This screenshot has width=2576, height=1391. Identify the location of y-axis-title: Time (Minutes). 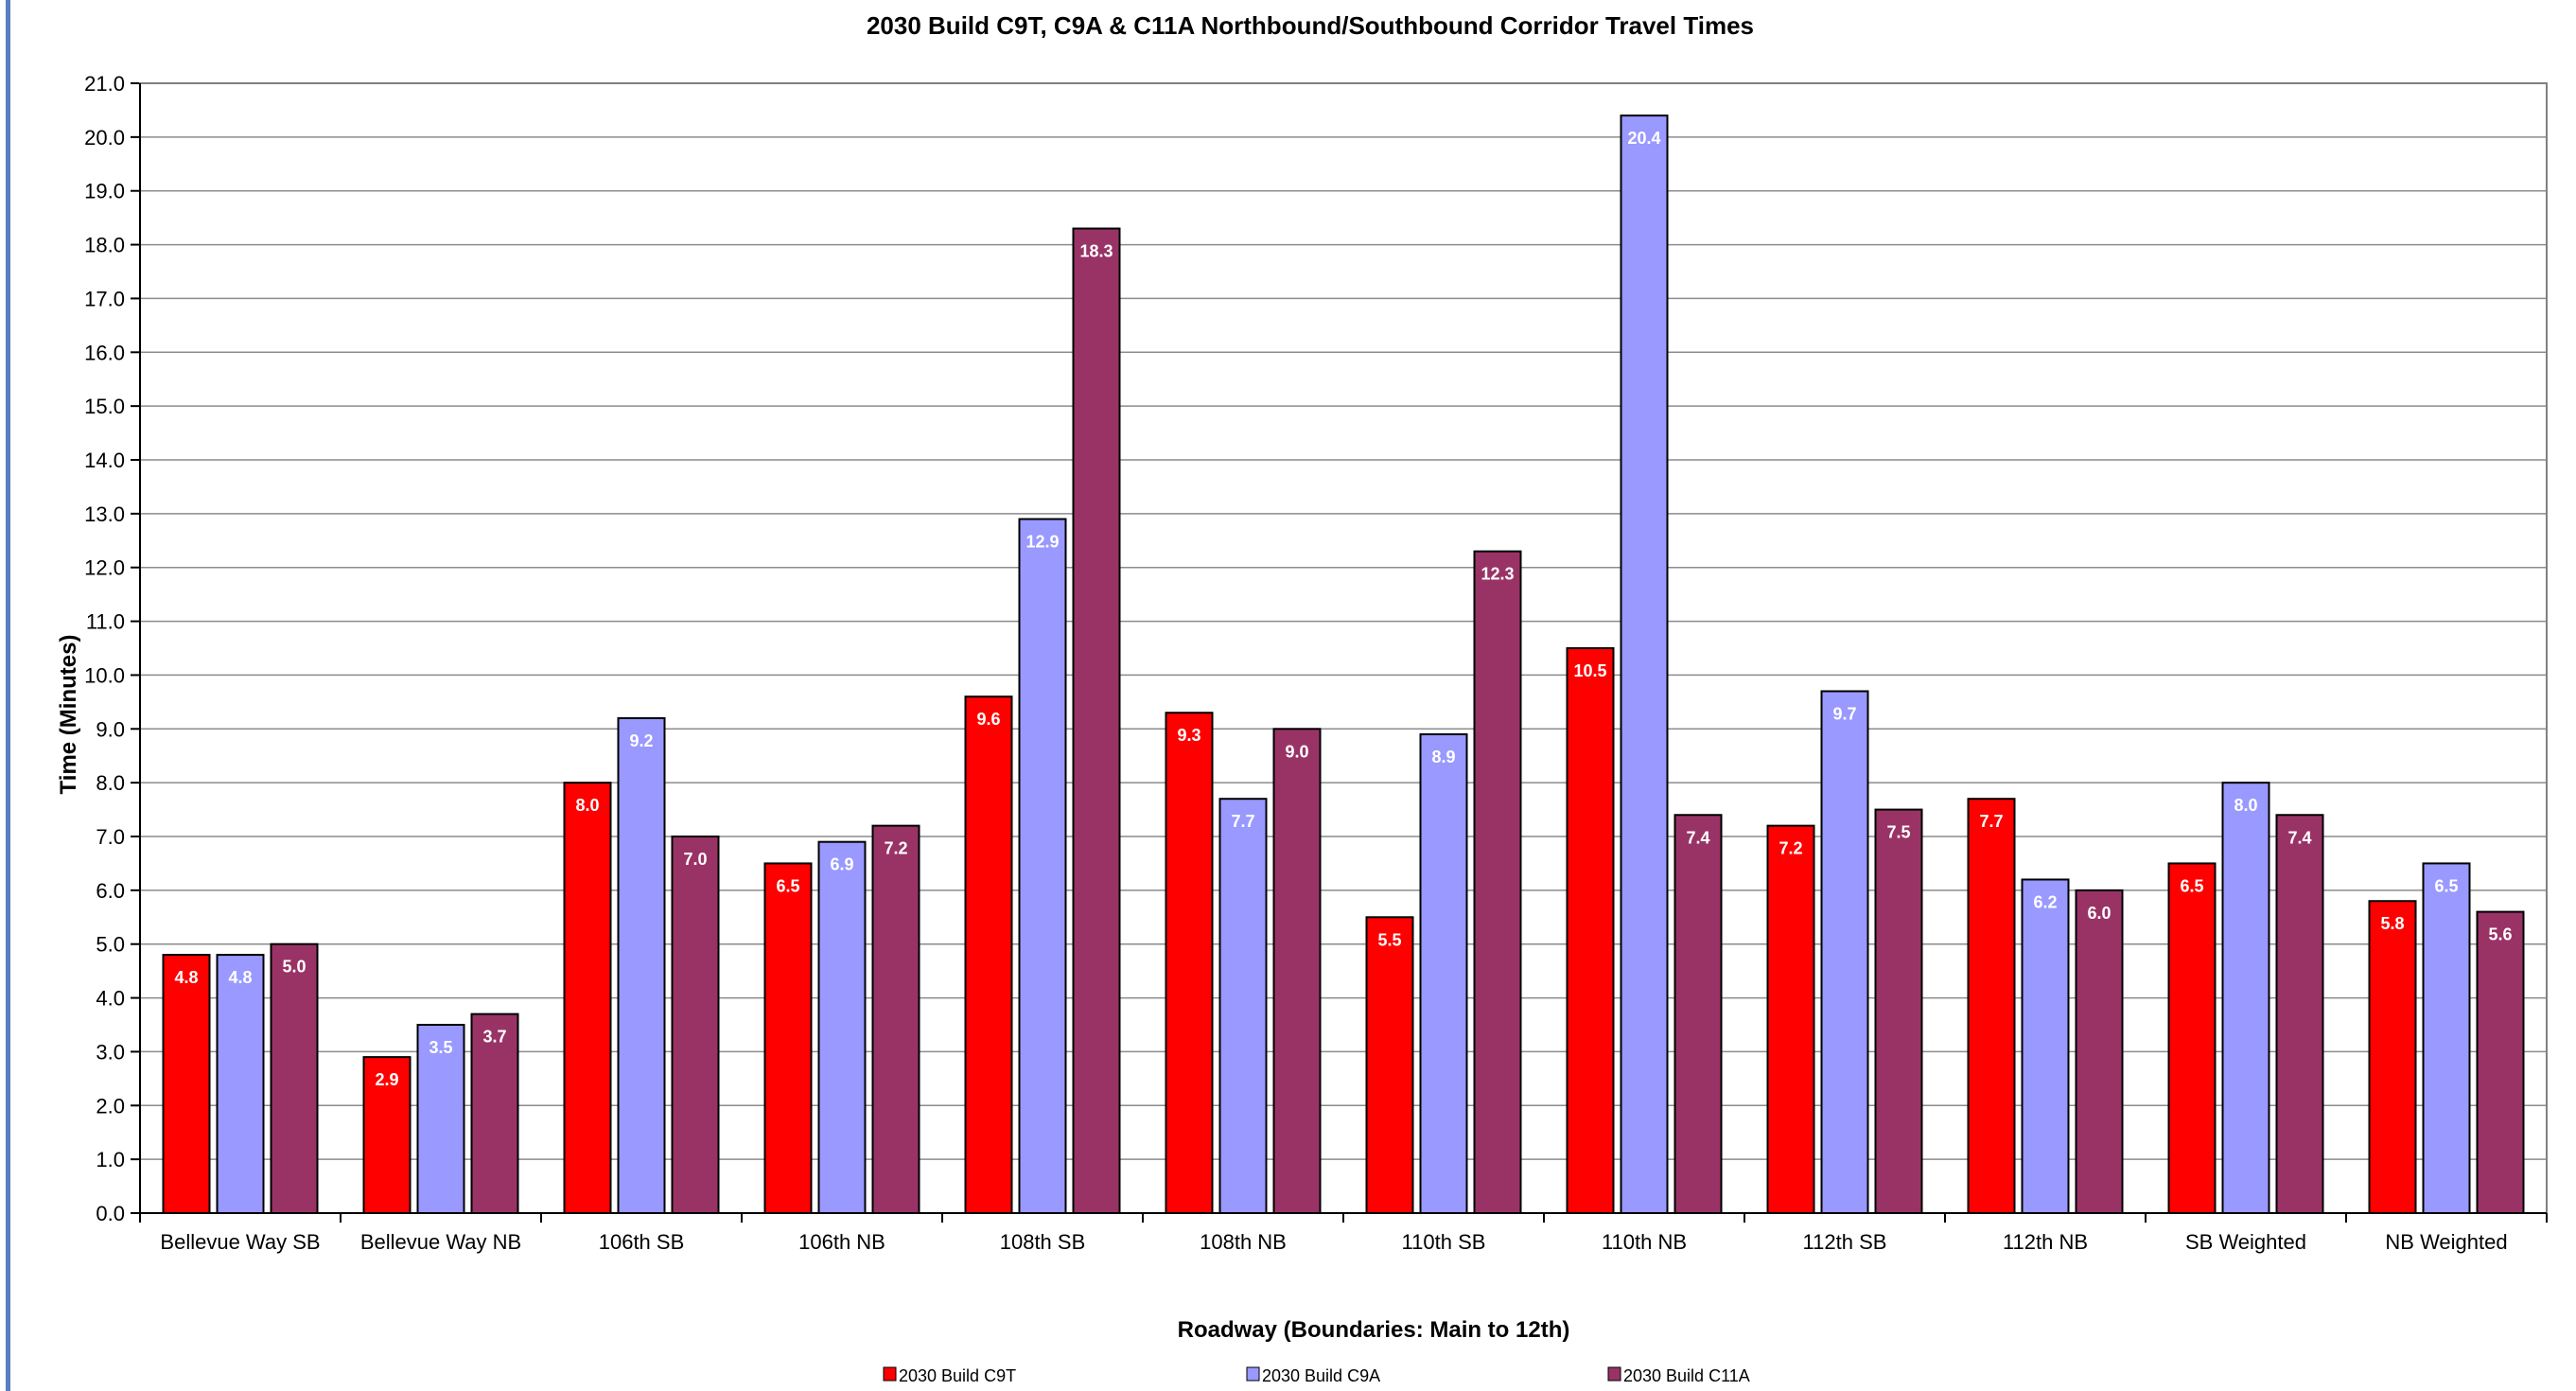
(69, 715).